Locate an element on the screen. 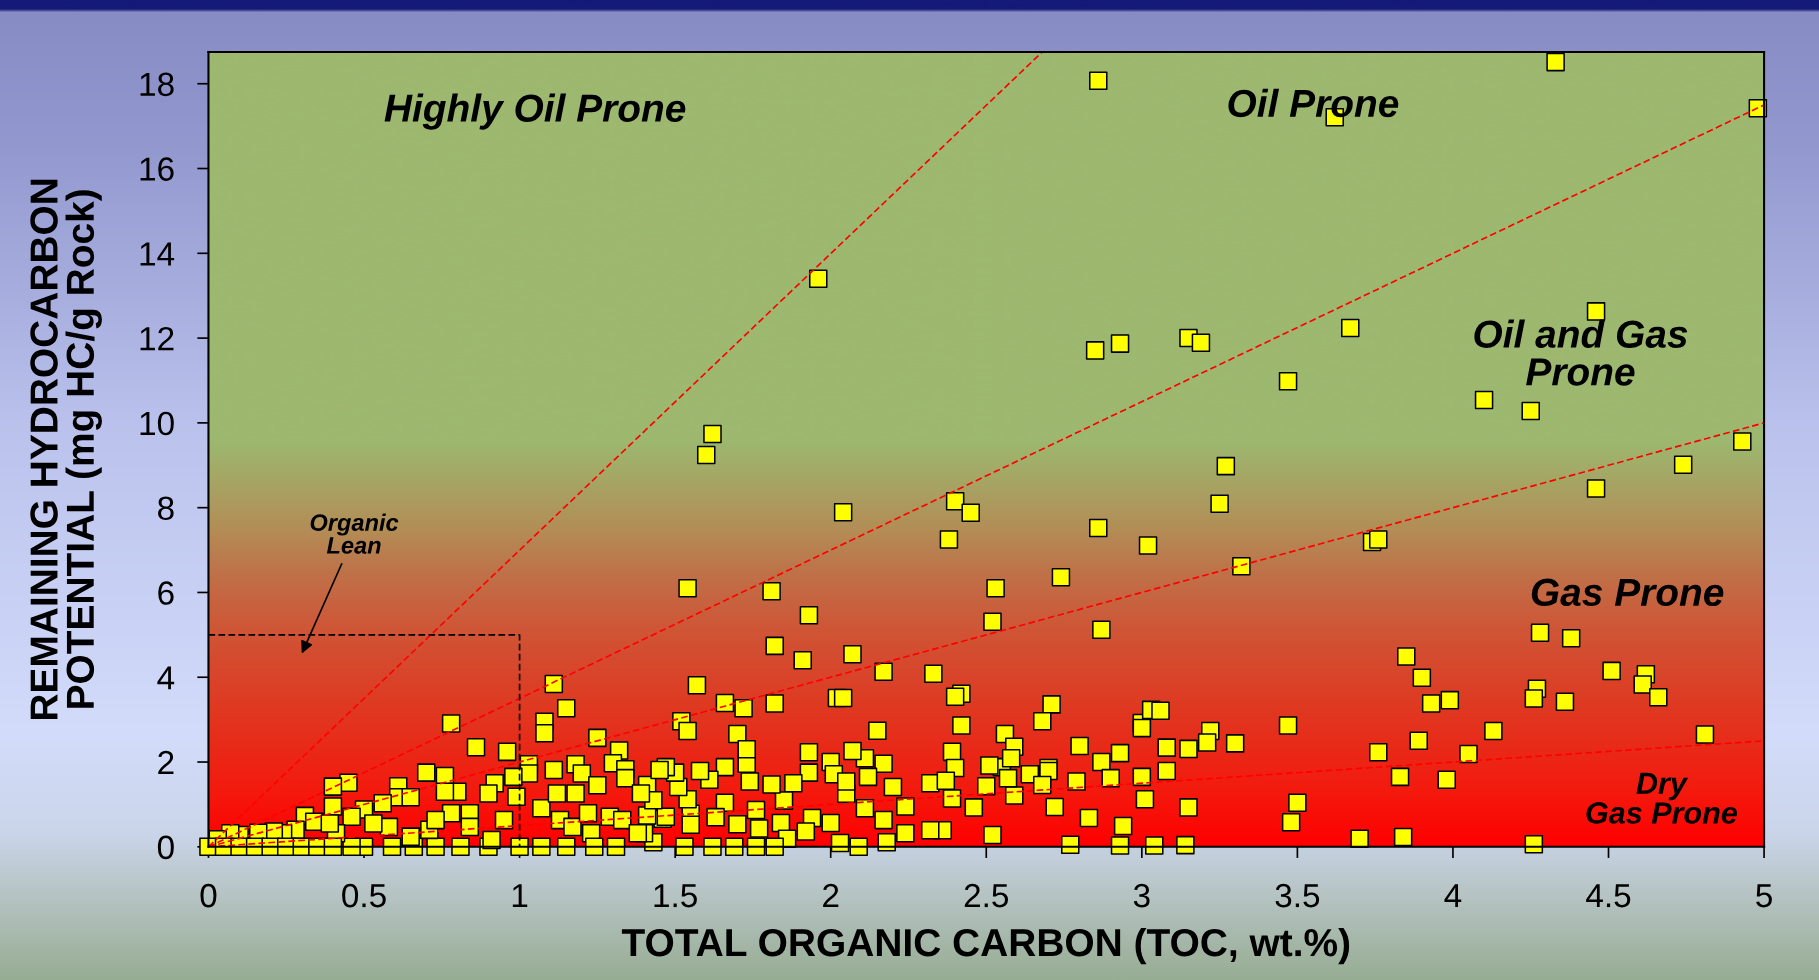  y-tick-label: 10 is located at coordinates (157, 423).